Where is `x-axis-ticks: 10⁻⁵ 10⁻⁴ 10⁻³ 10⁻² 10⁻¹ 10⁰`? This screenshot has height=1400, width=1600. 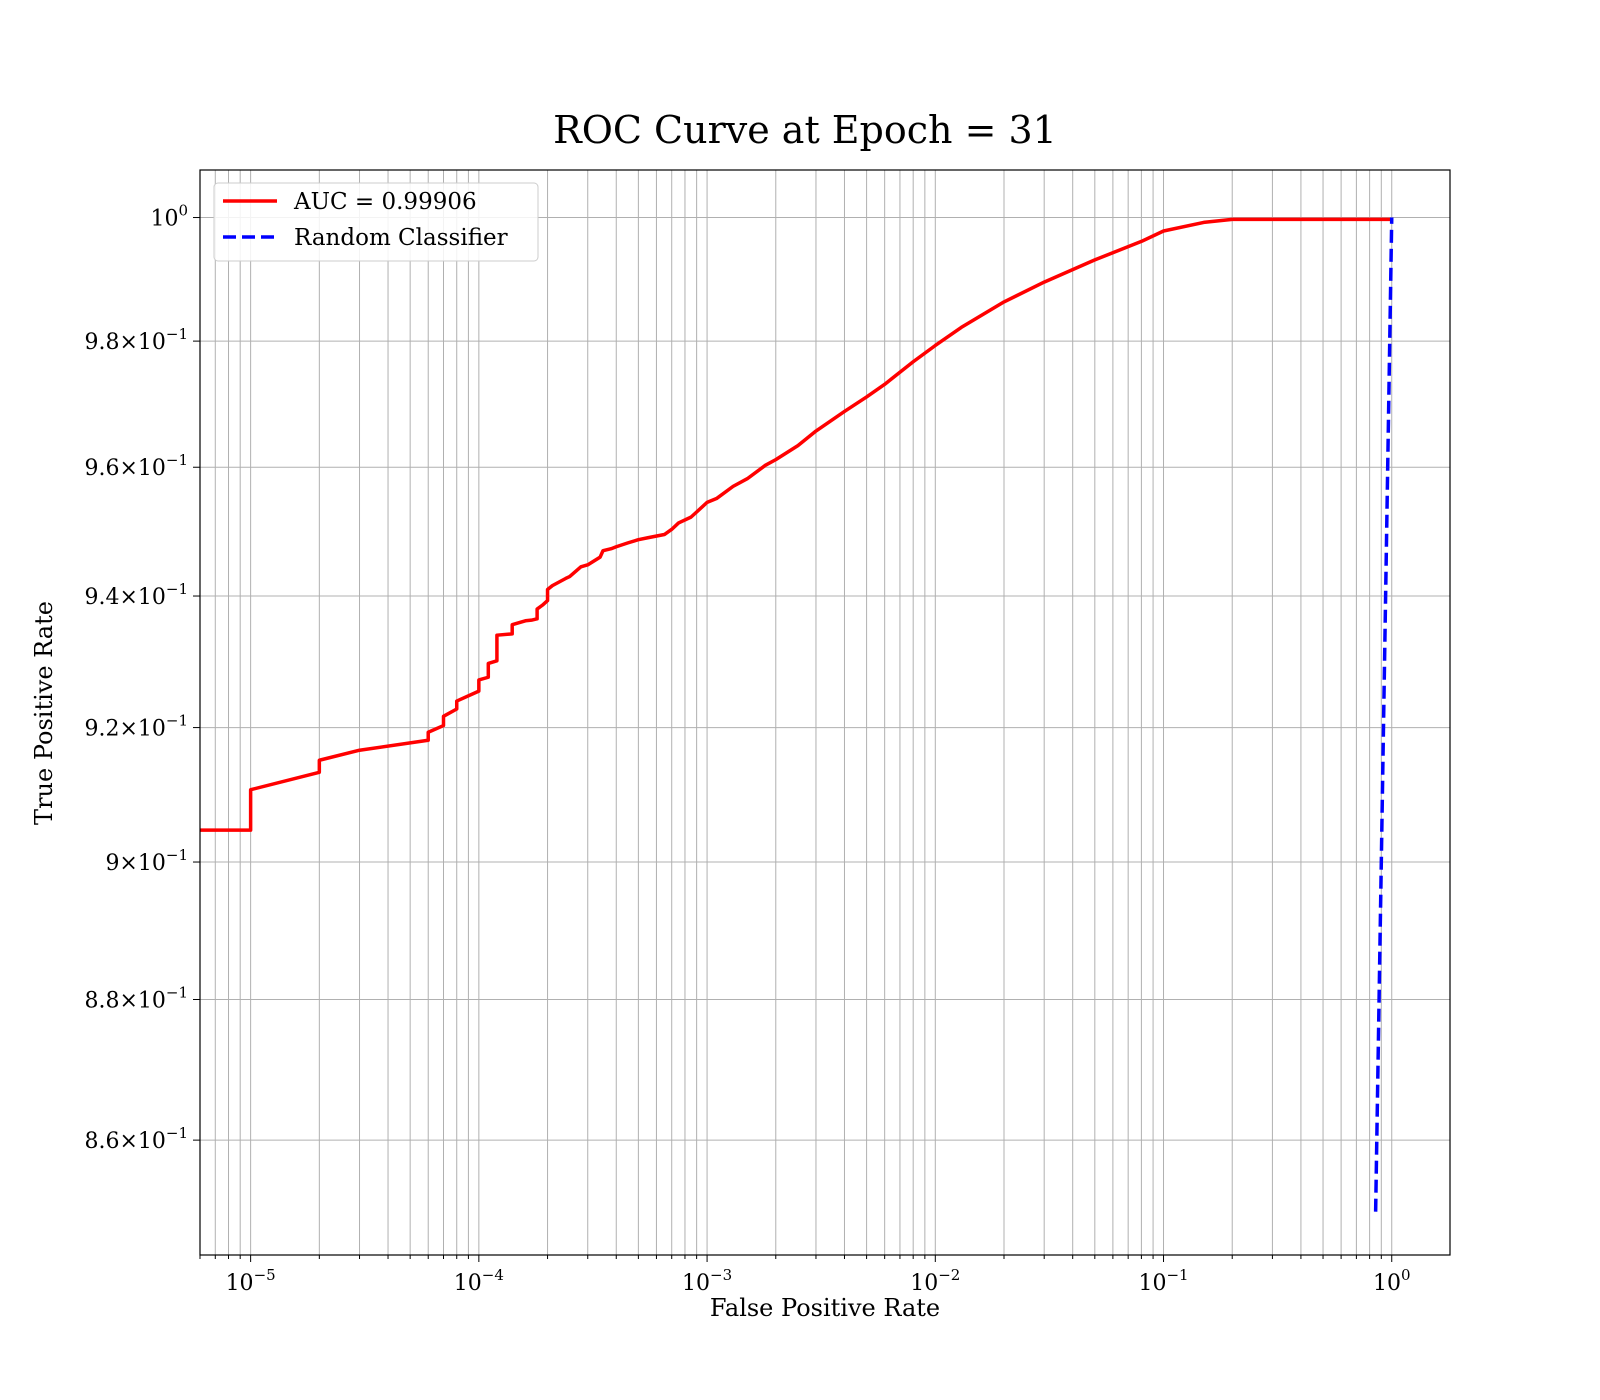
x-axis-ticks: 10⁻⁵ 10⁻⁴ 10⁻³ 10⁻² 10⁻¹ 10⁰ is located at coordinates (805, 1275).